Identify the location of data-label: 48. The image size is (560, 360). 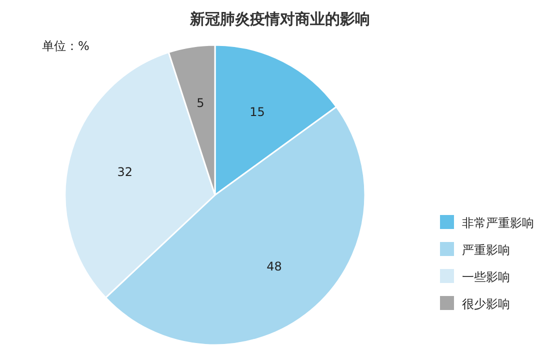
(274, 267).